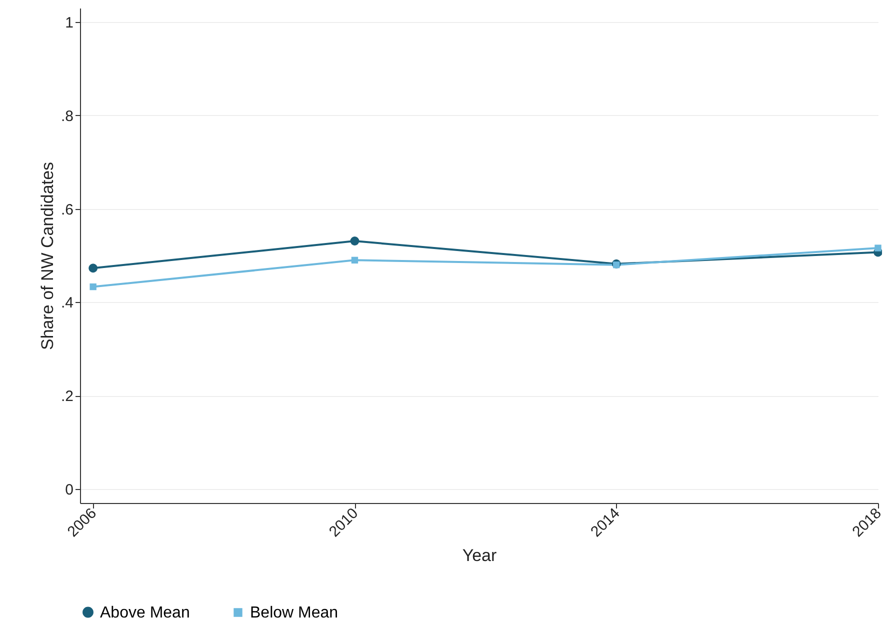  What do you see at coordinates (69, 489) in the screenshot?
I see `y-tick-label: 0` at bounding box center [69, 489].